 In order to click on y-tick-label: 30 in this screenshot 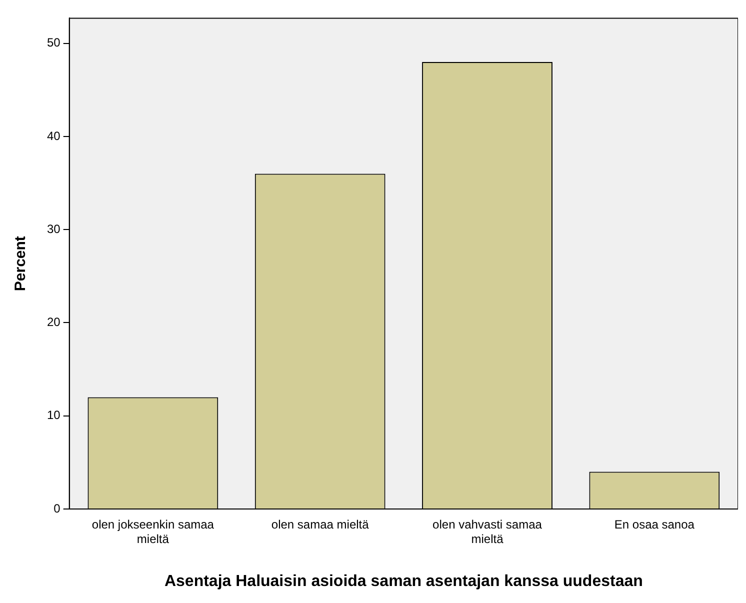, I will do `click(53, 229)`.